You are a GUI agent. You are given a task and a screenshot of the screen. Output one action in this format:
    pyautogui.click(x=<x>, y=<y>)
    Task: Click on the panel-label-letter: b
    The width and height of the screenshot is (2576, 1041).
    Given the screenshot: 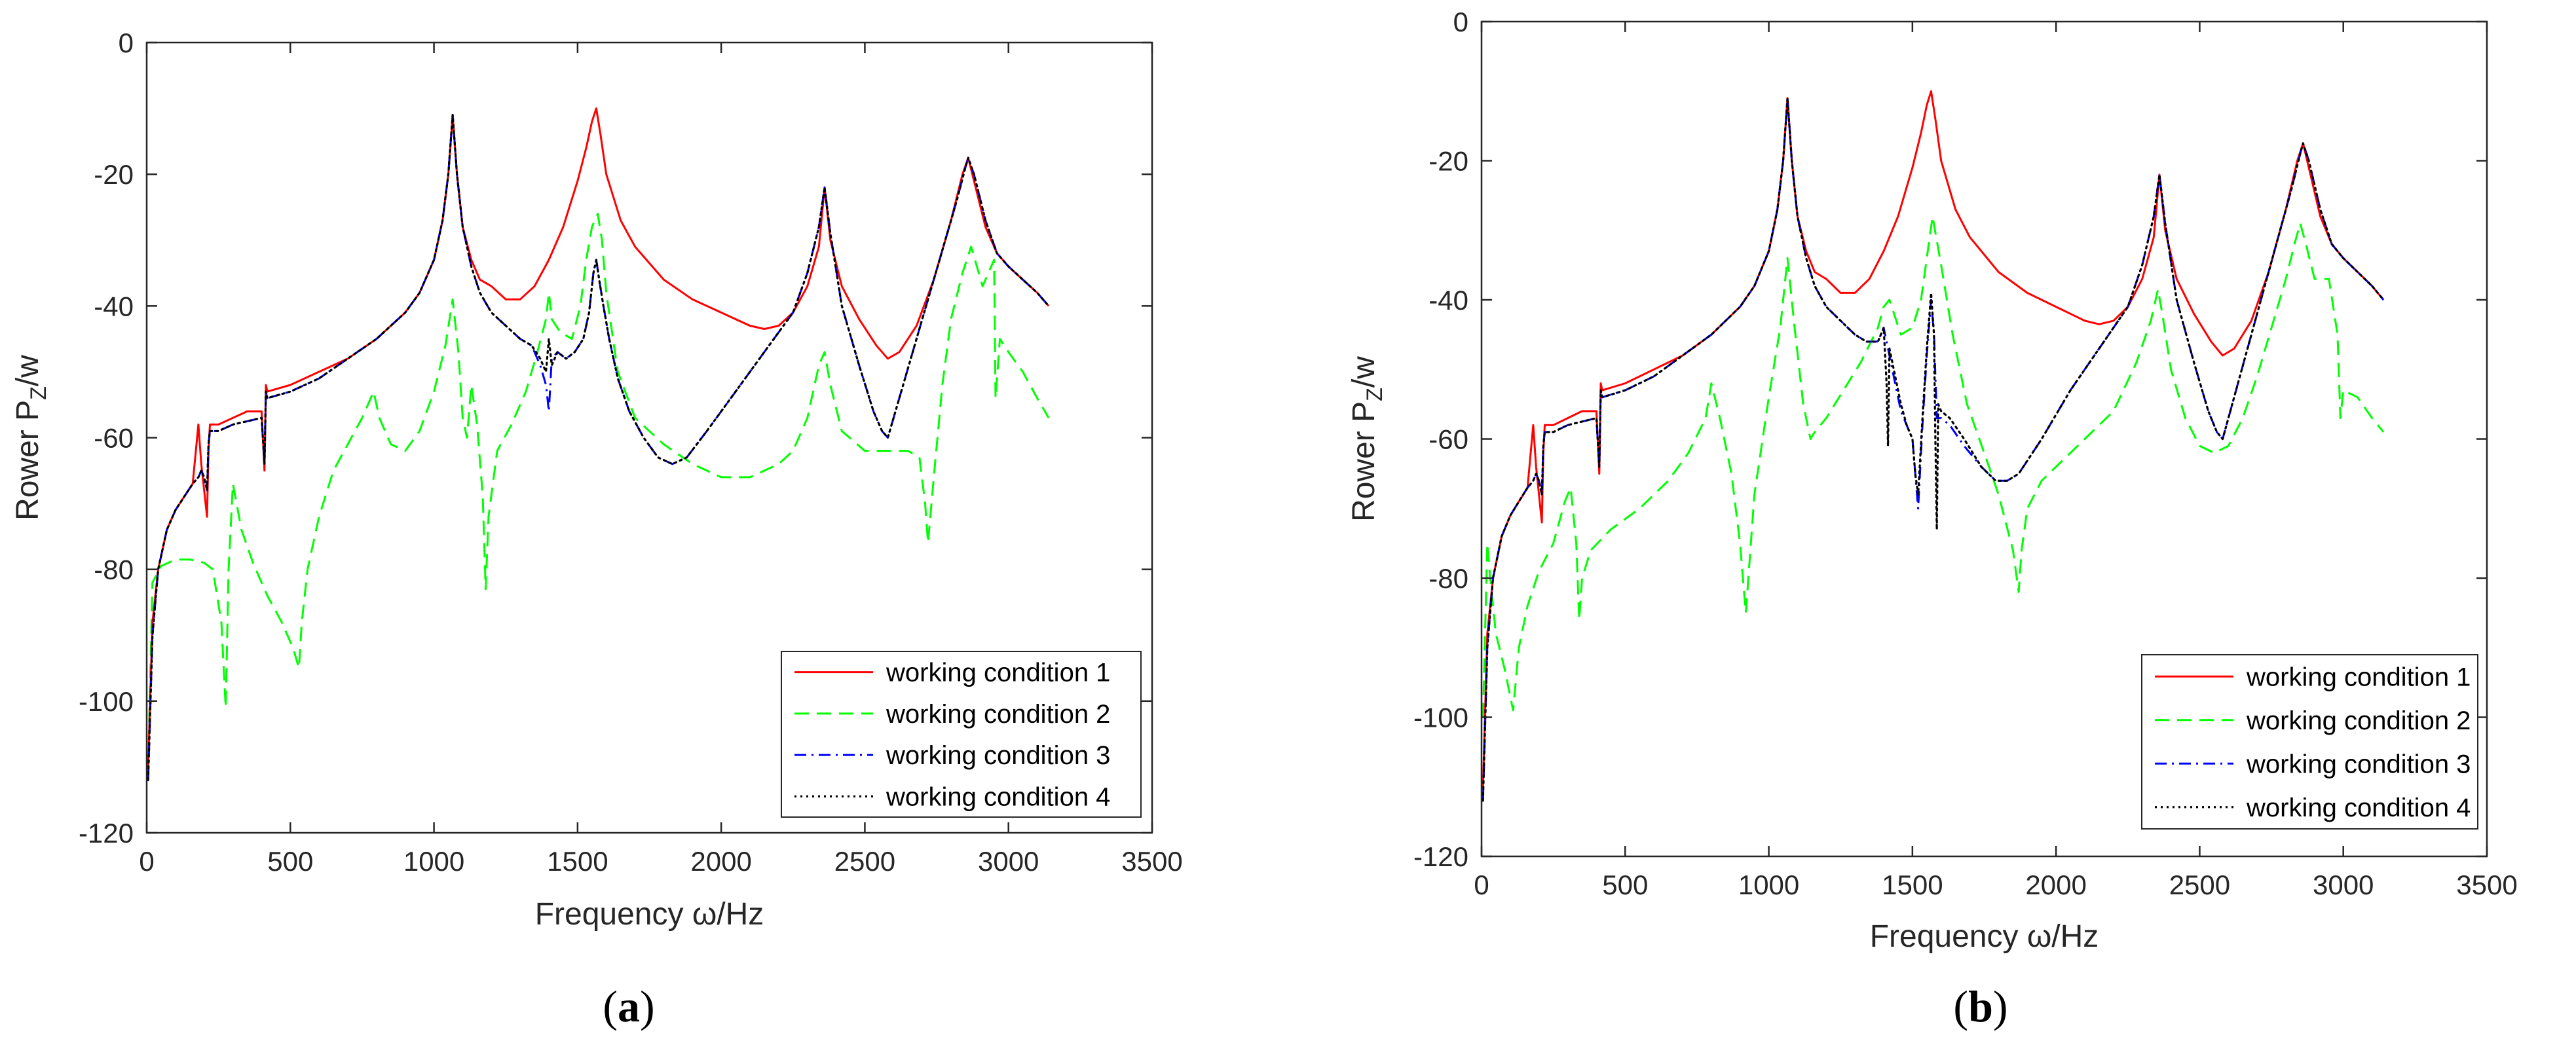 What is the action you would take?
    pyautogui.click(x=1980, y=1006)
    